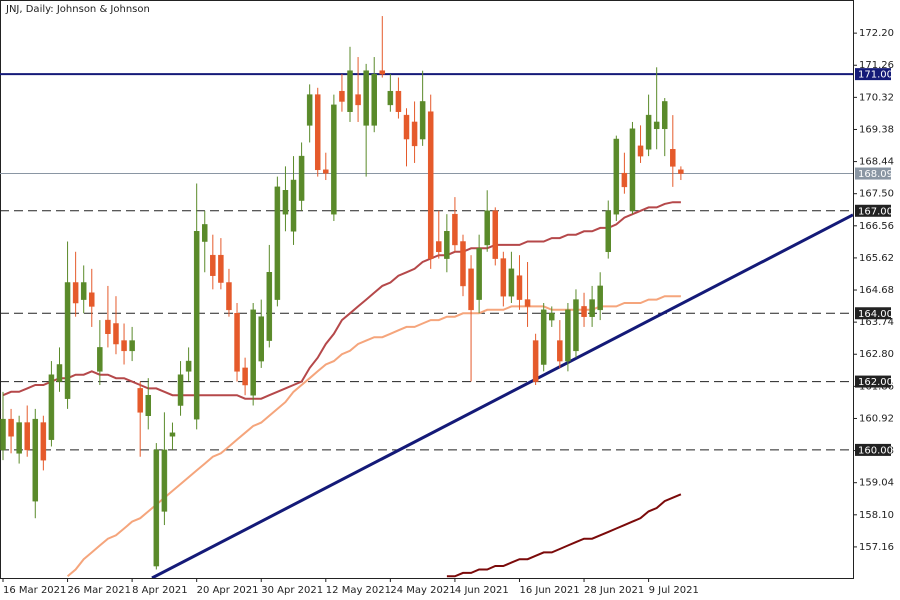 The width and height of the screenshot is (900, 600). What do you see at coordinates (228, 590) in the screenshot?
I see `x-tick-label: 20 Apr 2021` at bounding box center [228, 590].